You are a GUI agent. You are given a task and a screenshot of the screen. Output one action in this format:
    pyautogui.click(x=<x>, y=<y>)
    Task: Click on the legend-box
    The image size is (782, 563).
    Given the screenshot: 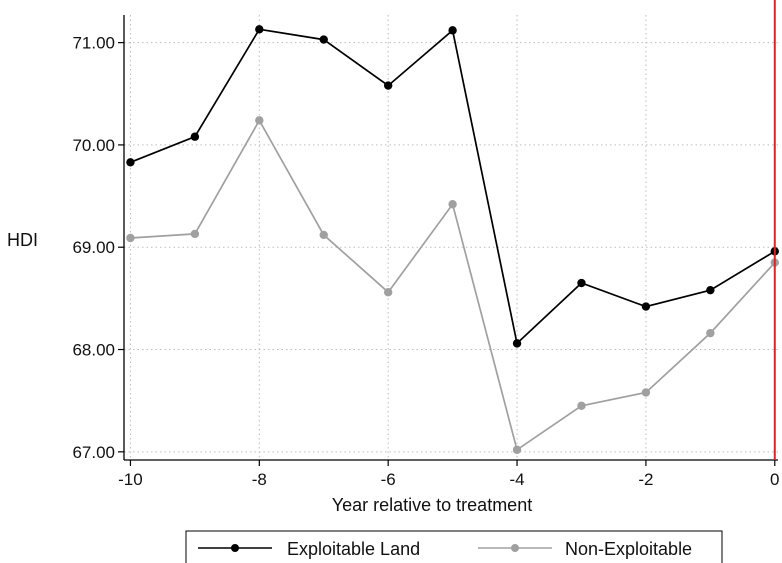 What is the action you would take?
    pyautogui.click(x=454, y=546)
    